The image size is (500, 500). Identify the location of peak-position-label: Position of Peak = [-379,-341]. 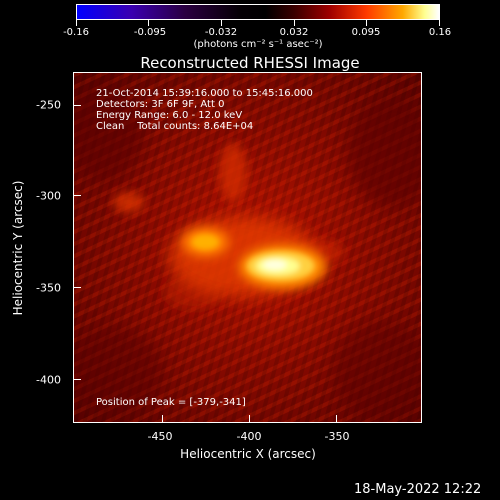
(171, 402).